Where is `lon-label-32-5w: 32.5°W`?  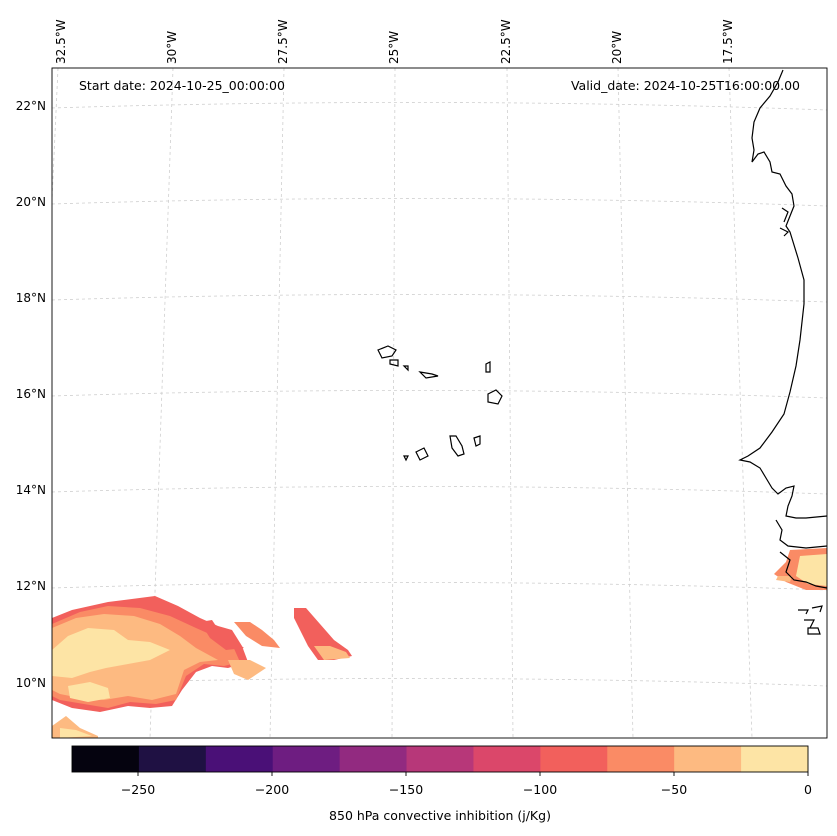
lon-label-32-5w: 32.5°W is located at coordinates (61, 41).